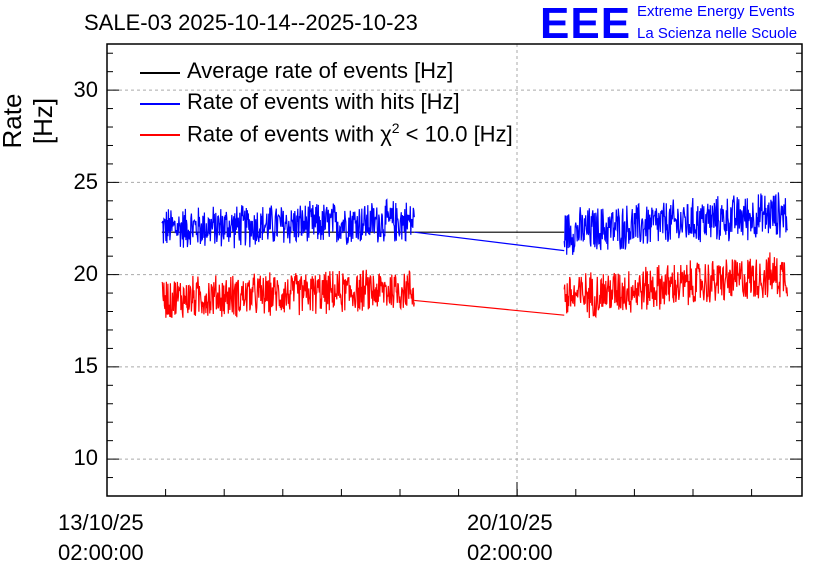 The width and height of the screenshot is (836, 572). I want to click on logo-mark: EEE, so click(586, 24).